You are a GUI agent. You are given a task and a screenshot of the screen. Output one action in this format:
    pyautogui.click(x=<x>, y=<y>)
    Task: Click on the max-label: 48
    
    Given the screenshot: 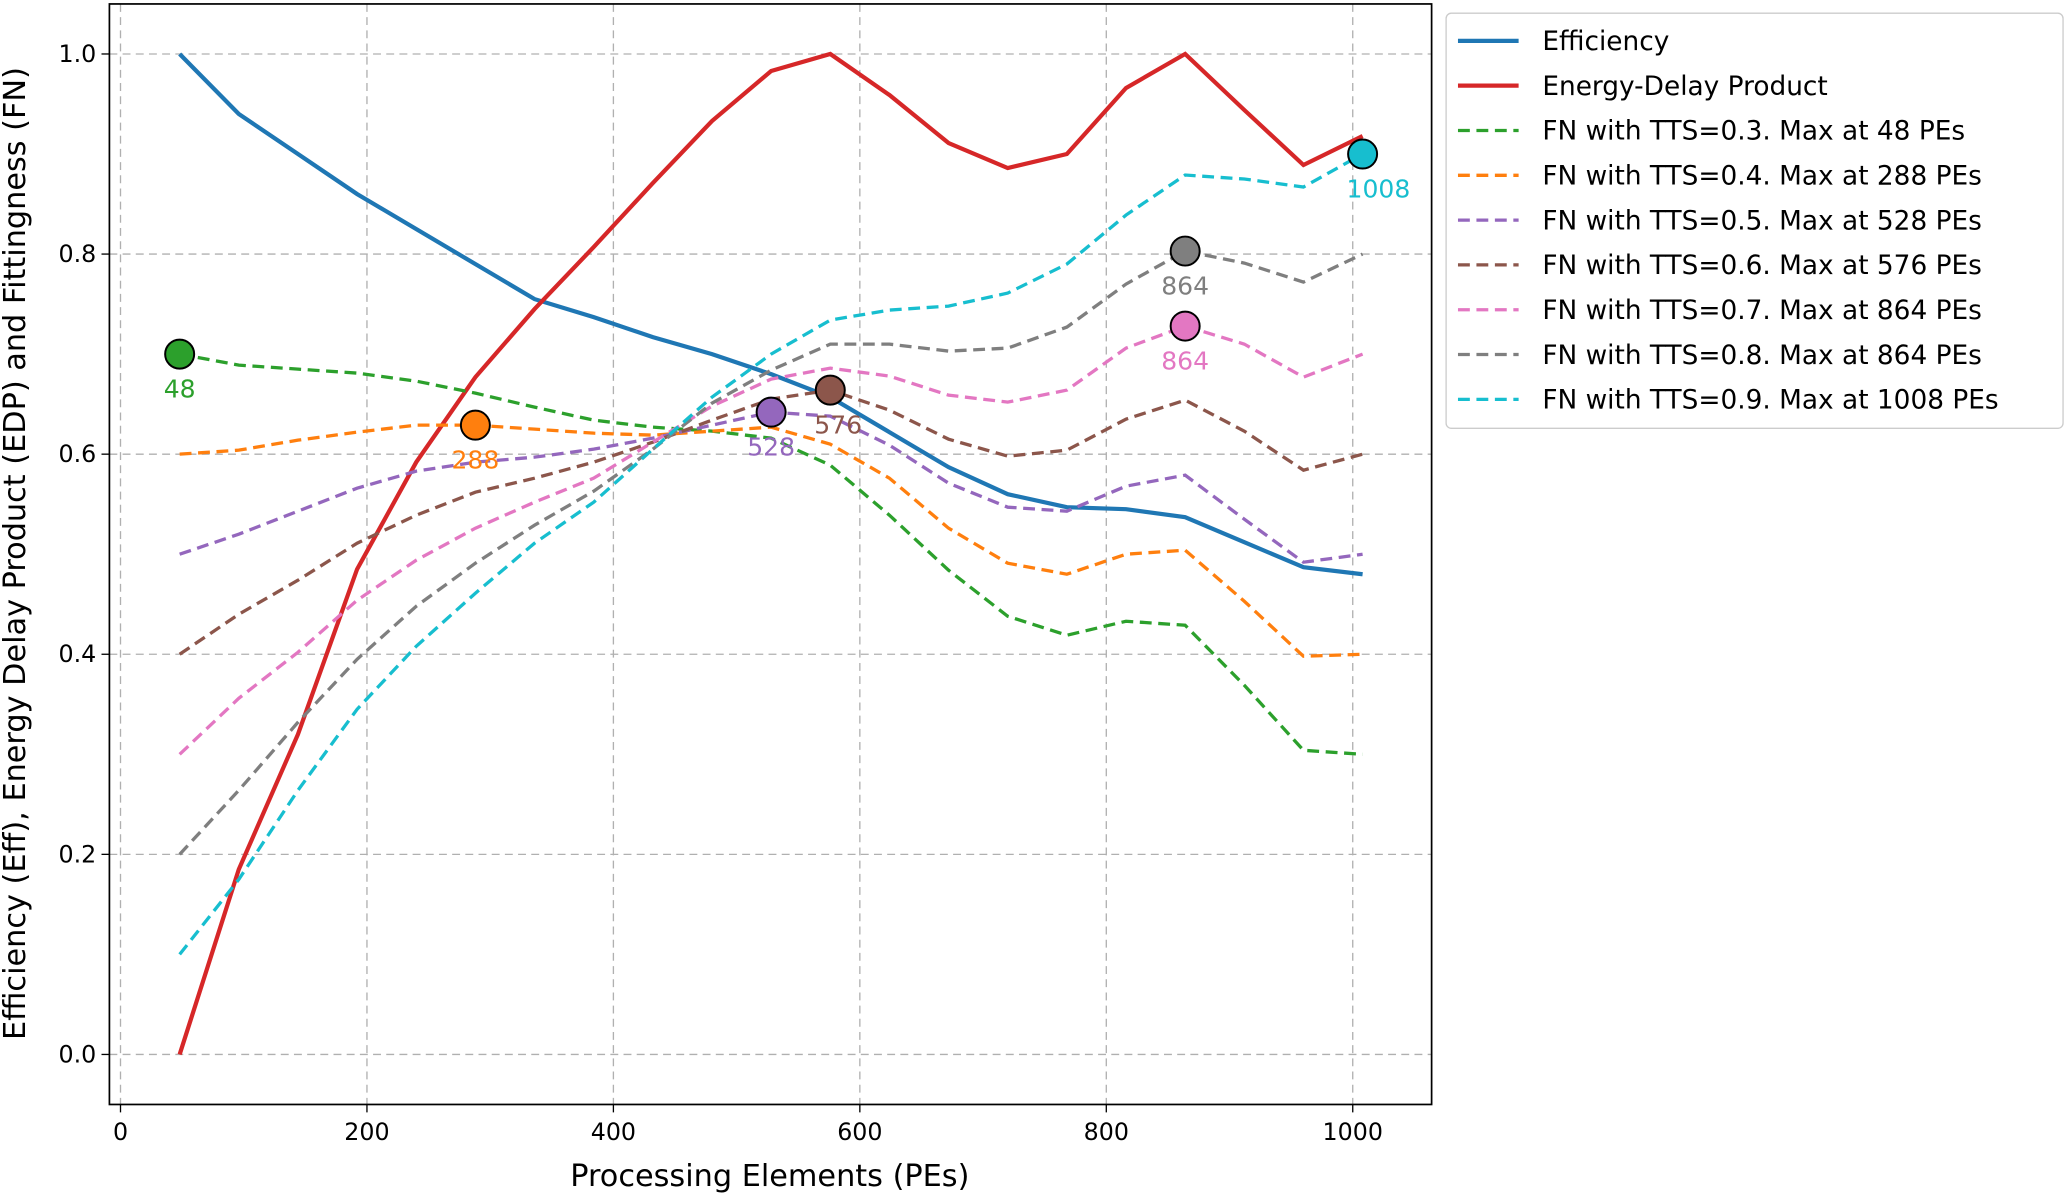 What is the action you would take?
    pyautogui.click(x=180, y=389)
    